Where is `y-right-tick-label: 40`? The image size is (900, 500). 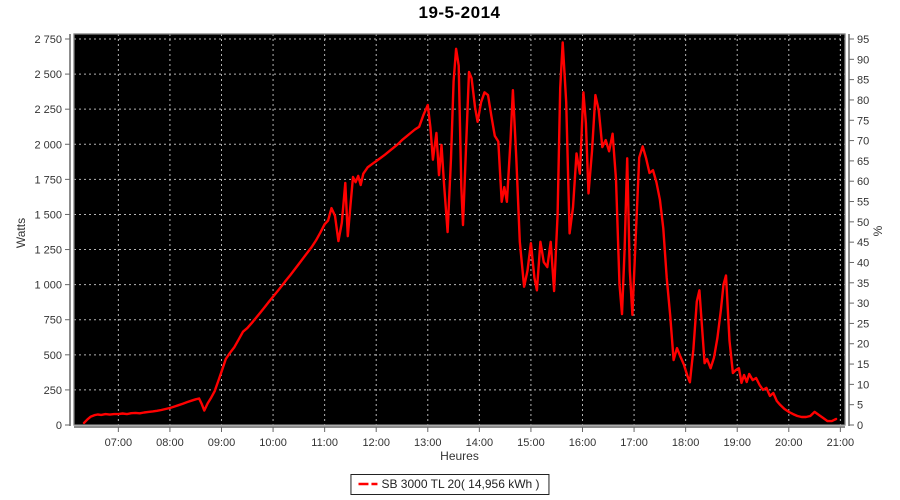
y-right-tick-label: 40 is located at coordinates (863, 263).